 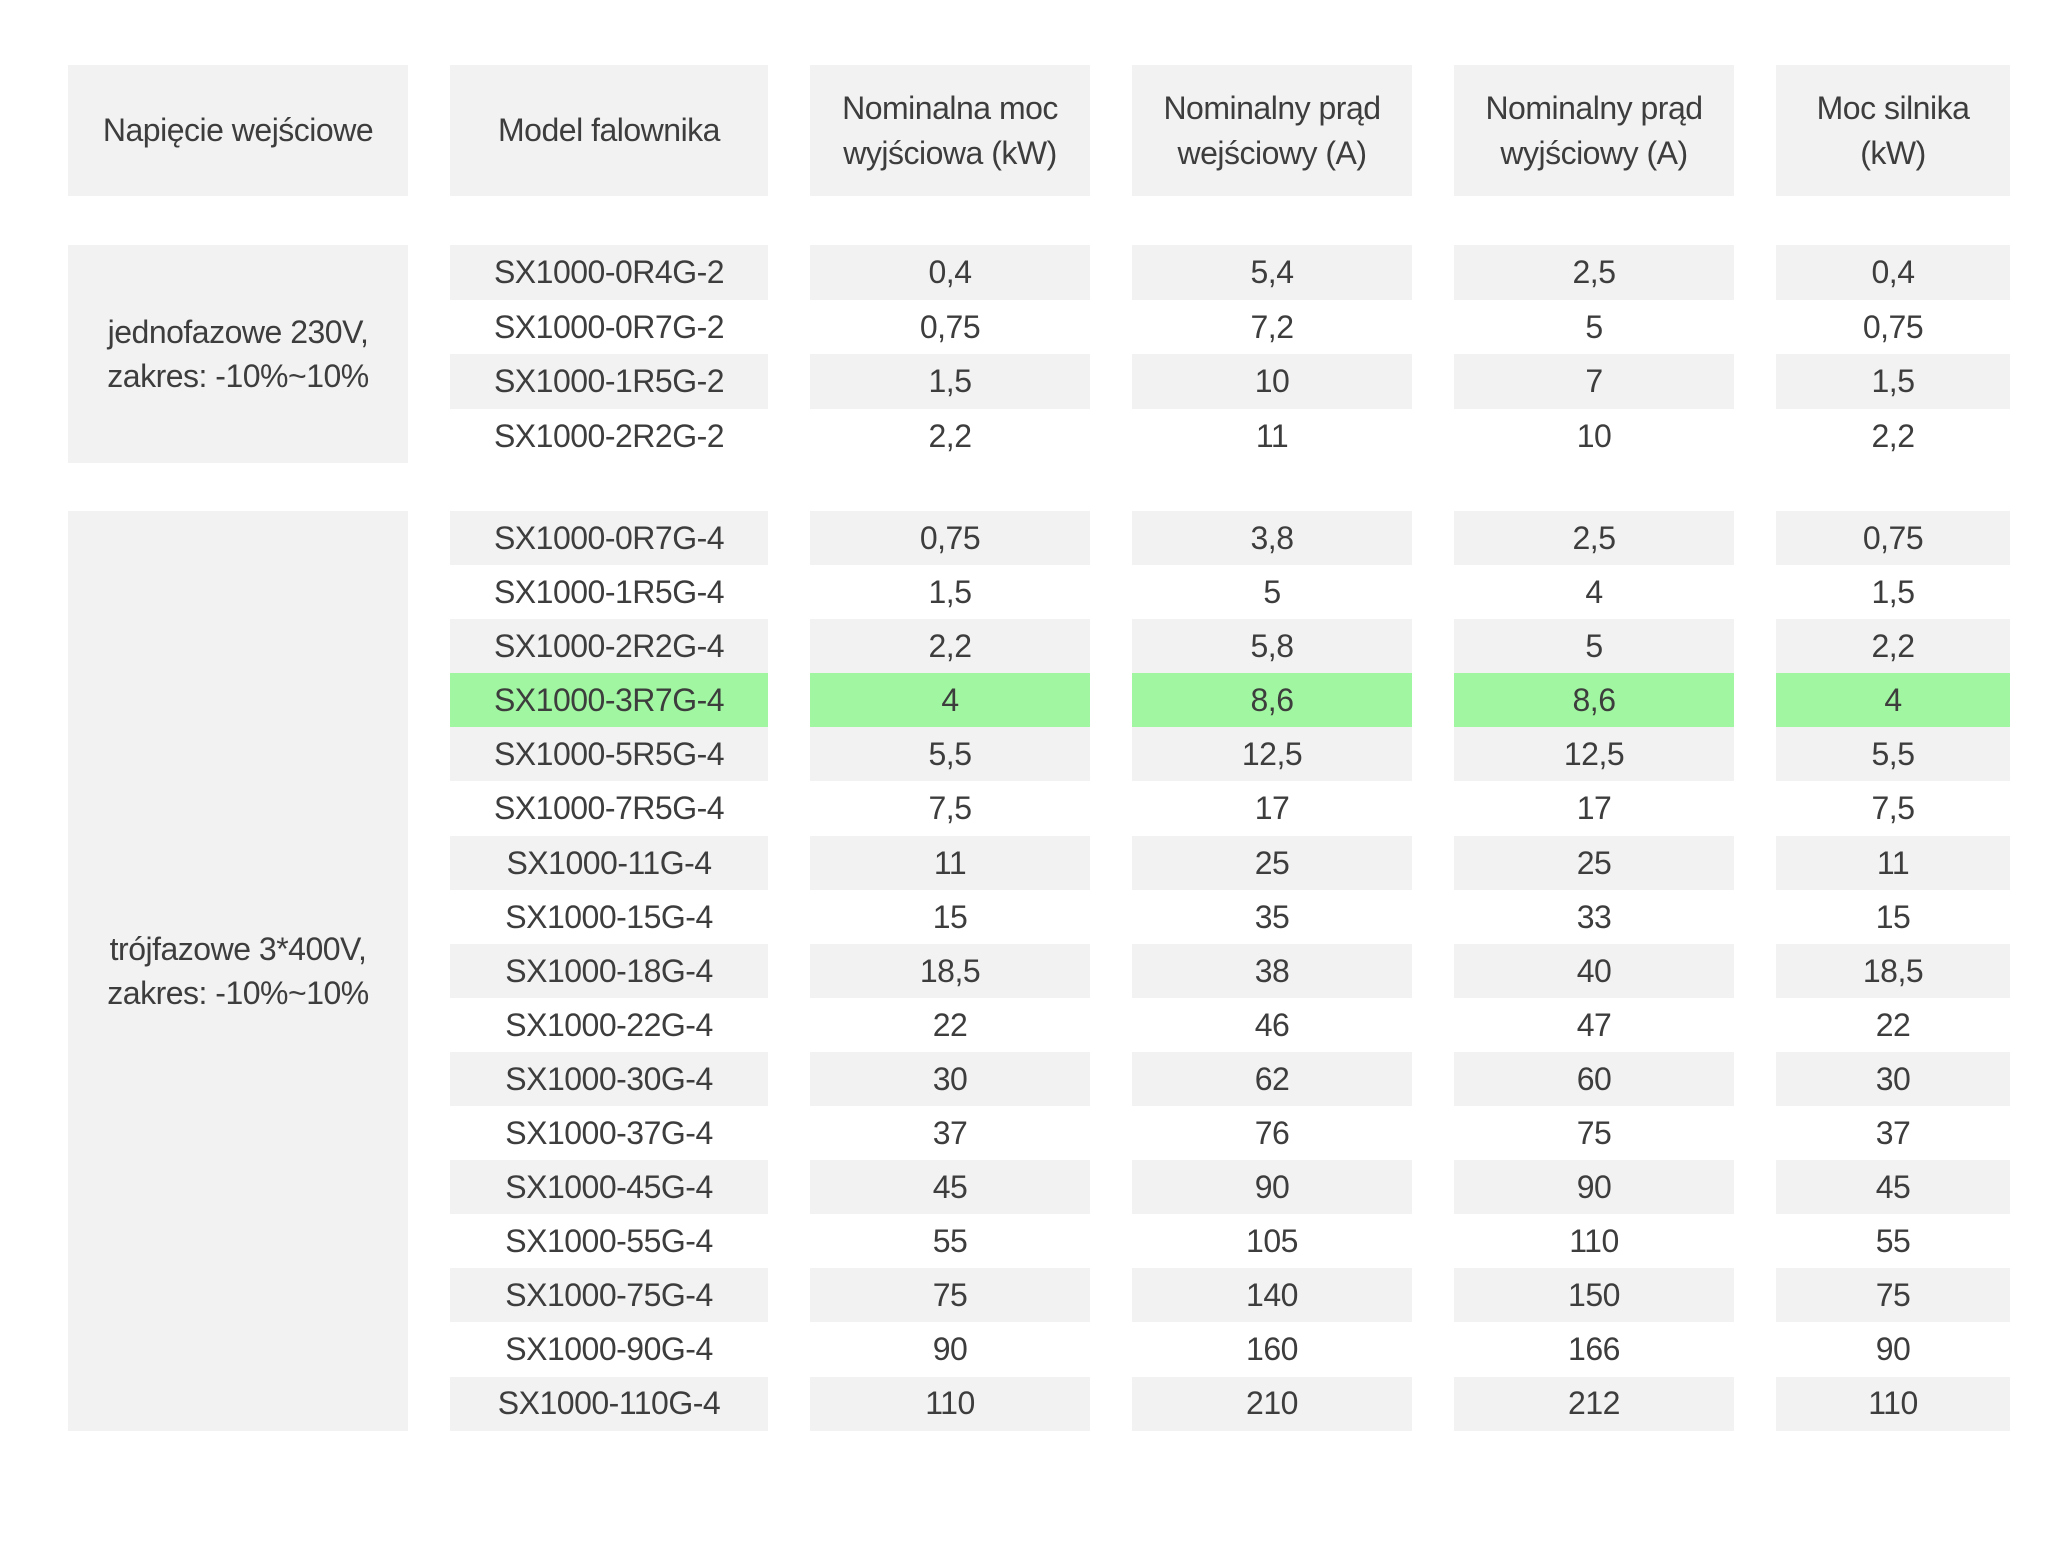 What do you see at coordinates (950, 700) in the screenshot?
I see `output-power-kw-cell: 4` at bounding box center [950, 700].